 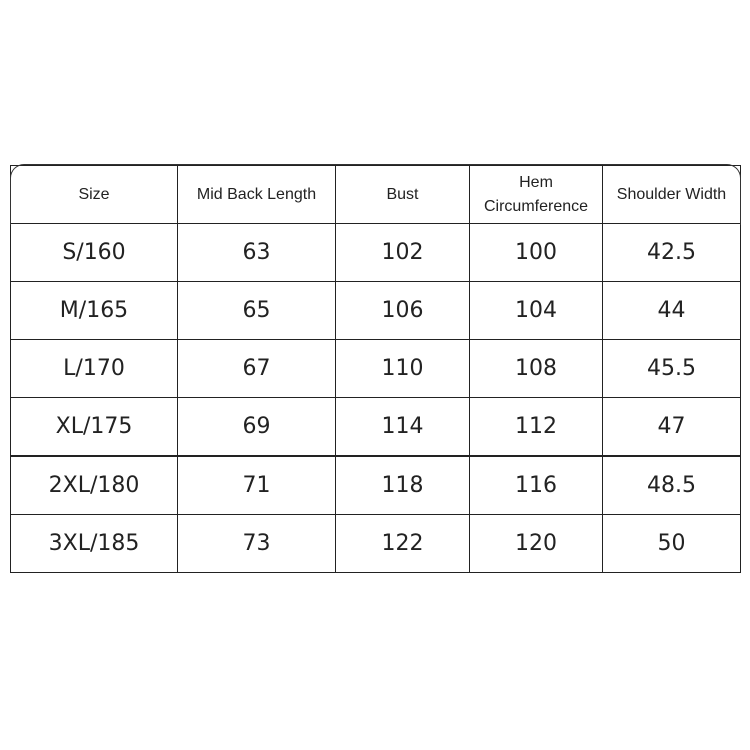 I want to click on table-cell: 116, so click(x=536, y=485).